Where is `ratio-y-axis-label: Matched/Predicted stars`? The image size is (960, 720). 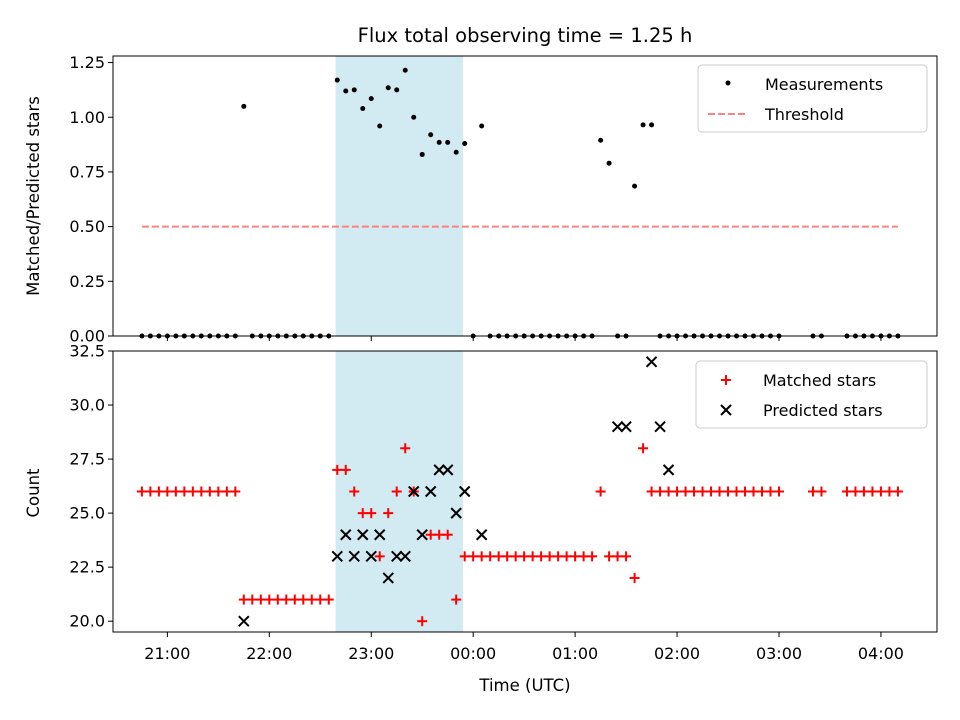
ratio-y-axis-label: Matched/Predicted stars is located at coordinates (33, 196).